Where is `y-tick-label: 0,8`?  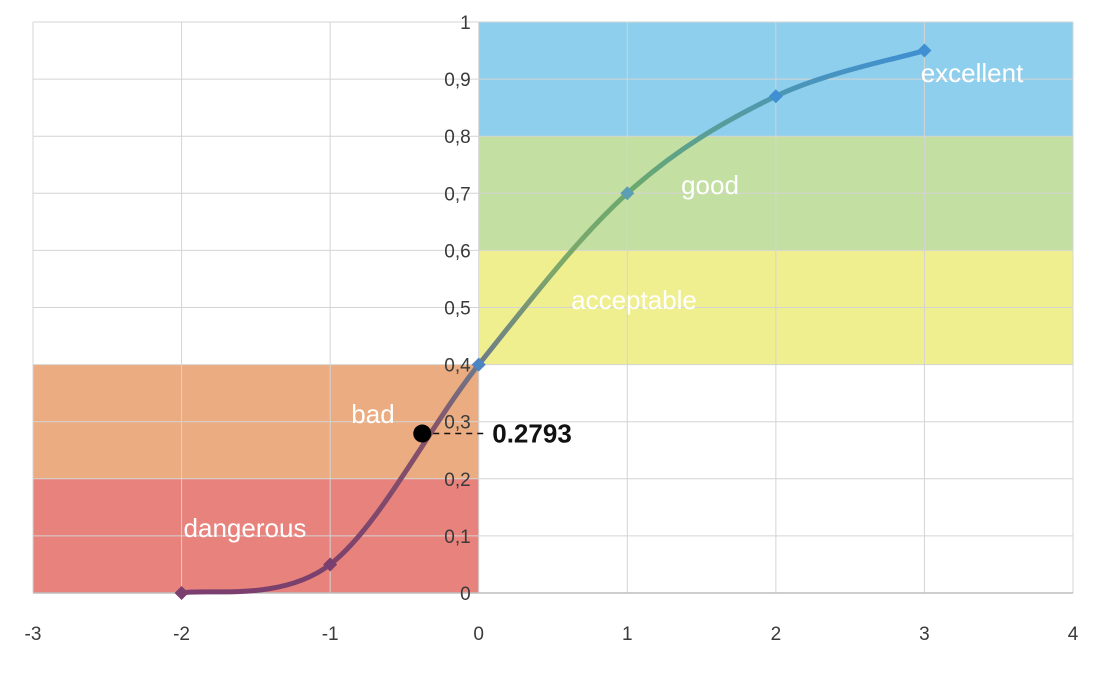 y-tick-label: 0,8 is located at coordinates (457, 137).